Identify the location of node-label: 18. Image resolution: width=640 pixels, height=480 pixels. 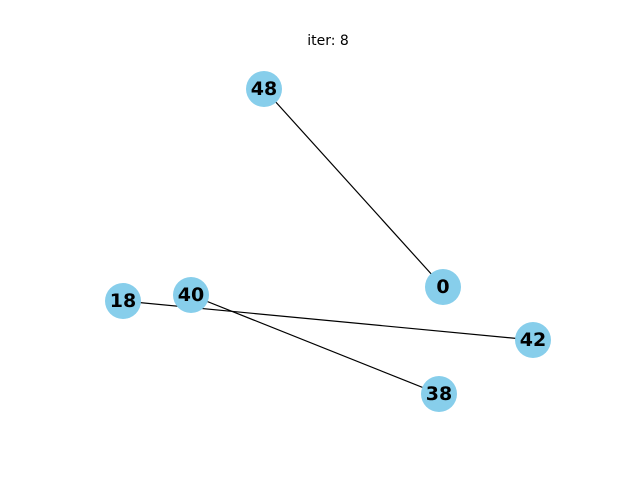
(123, 301).